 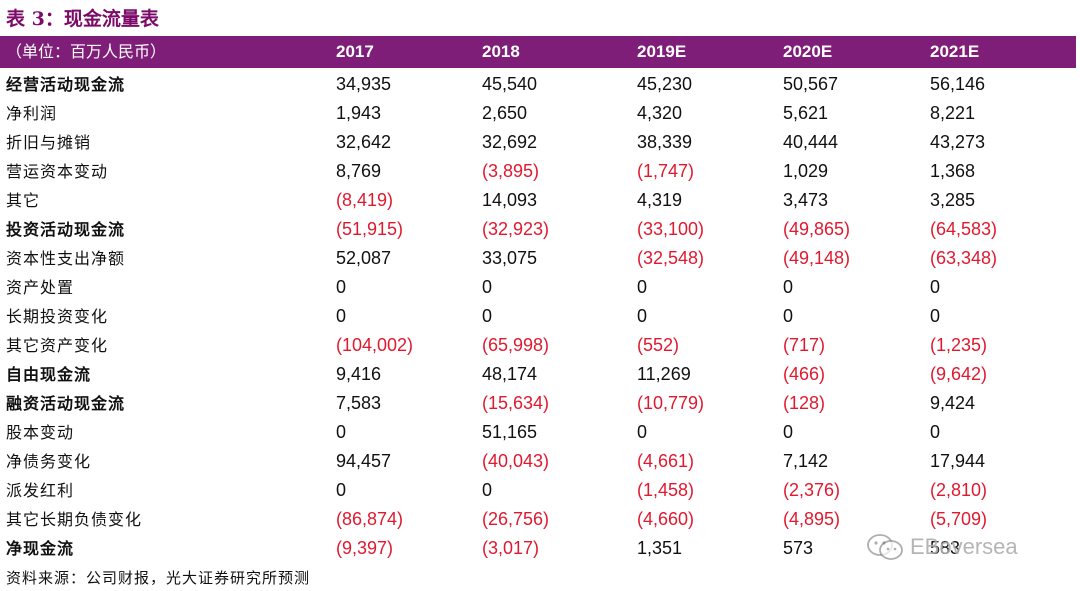 I want to click on table-row: 经营活动现金流 34,935 45,540 45,230 50,567 56,146, so click(x=538, y=84).